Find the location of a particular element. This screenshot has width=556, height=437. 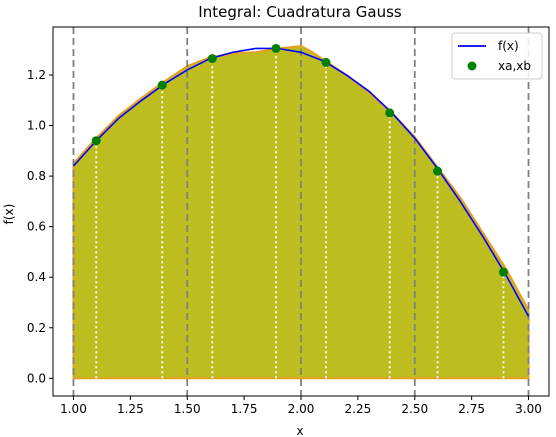

y-tick-label: 1.0 is located at coordinates (36, 126).